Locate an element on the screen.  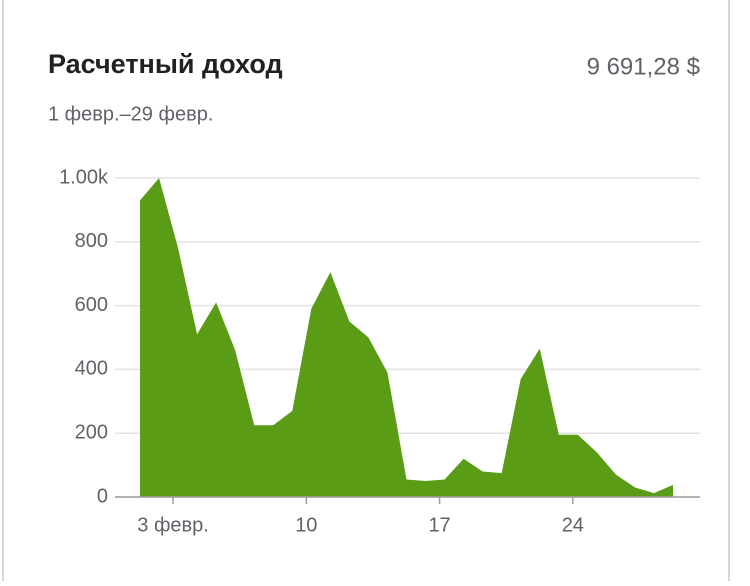
date-range: 1 февр.–29 февр. is located at coordinates (130, 114).